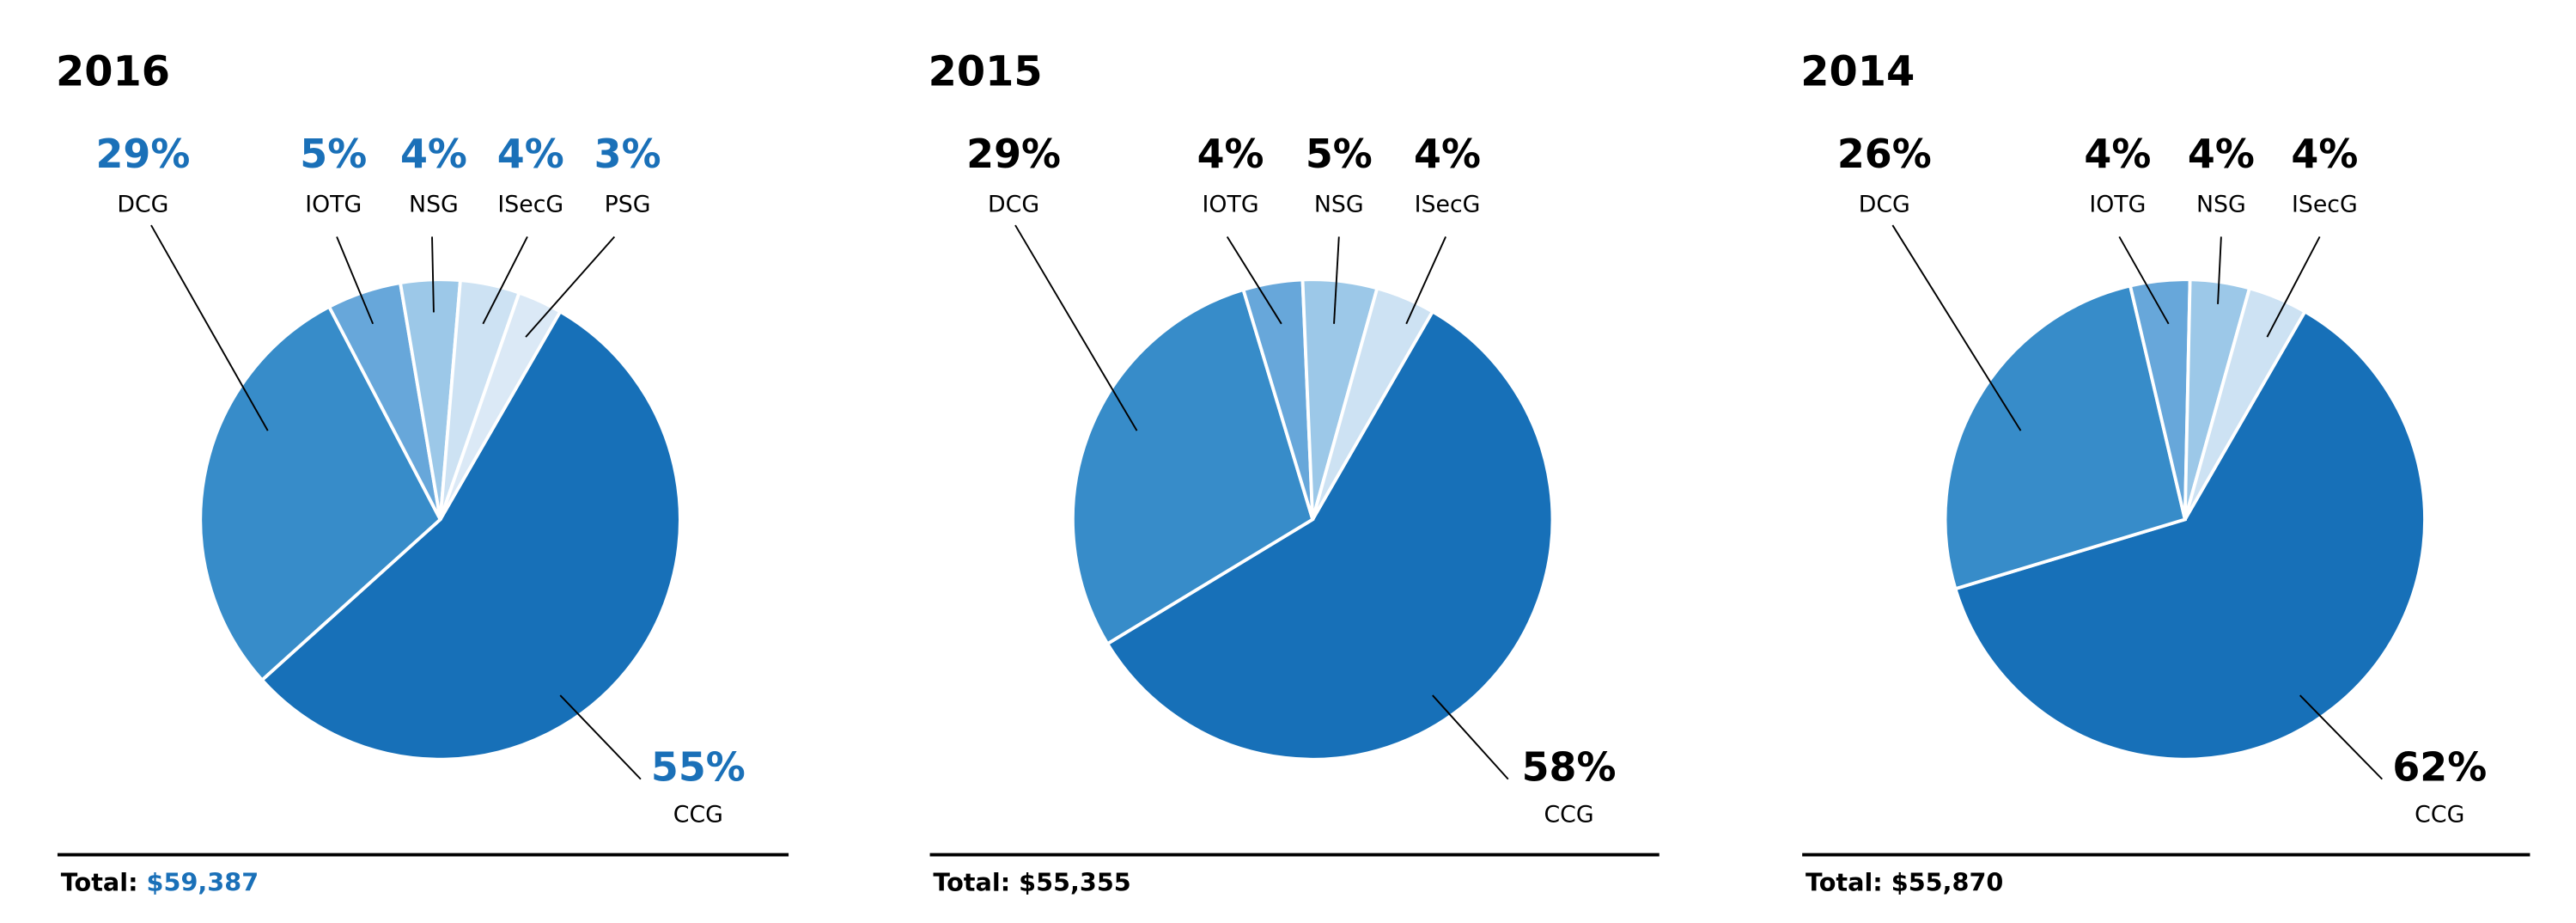 The image size is (2576, 923). What do you see at coordinates (113, 71) in the screenshot?
I see `chart-title: 2016` at bounding box center [113, 71].